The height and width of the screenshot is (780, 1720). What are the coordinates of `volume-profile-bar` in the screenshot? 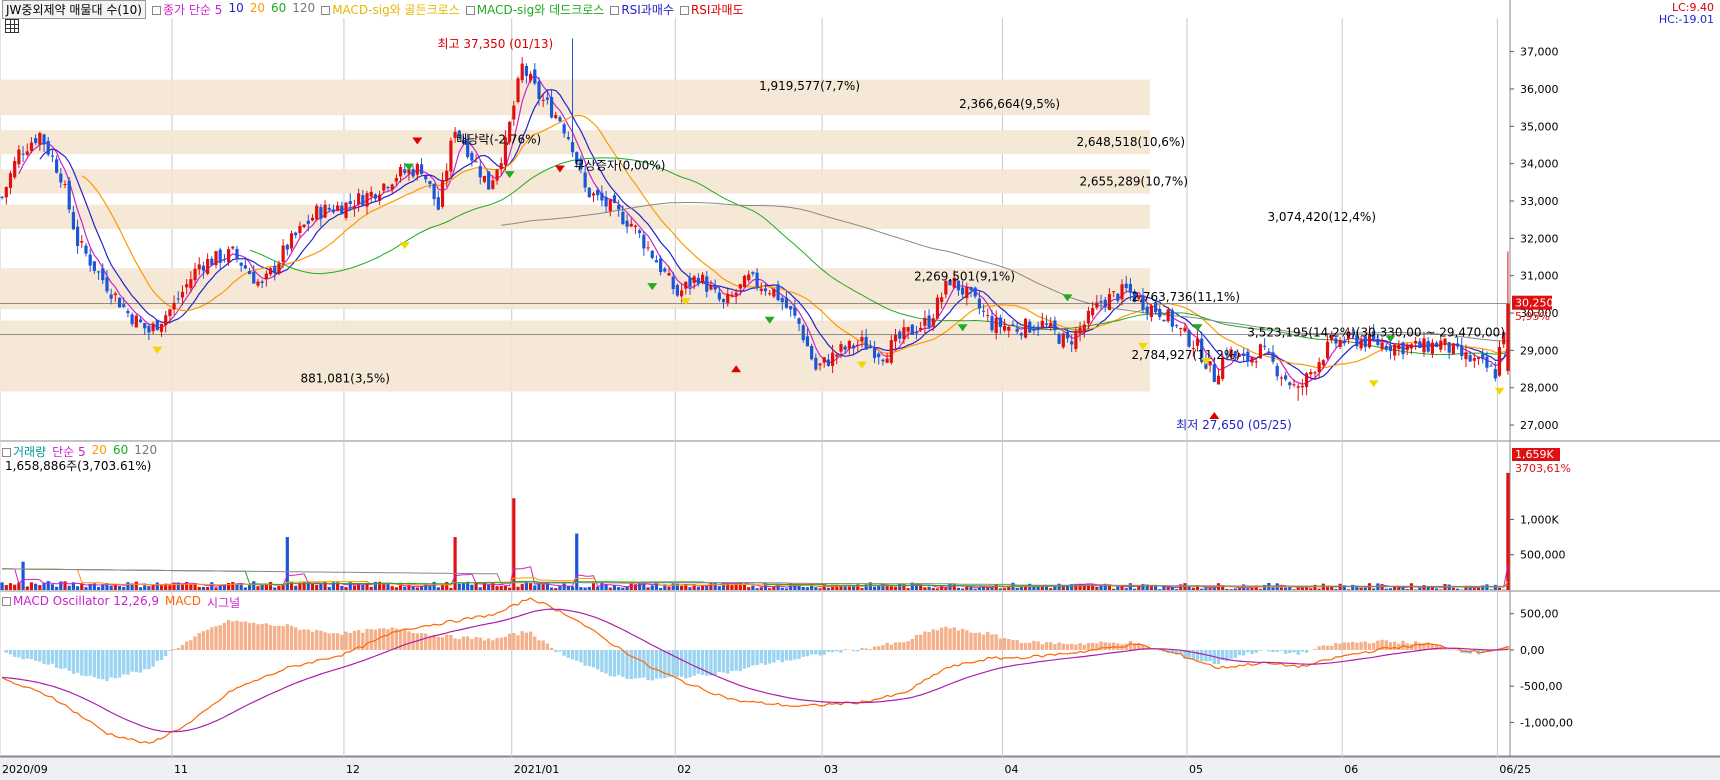 It's located at (575, 142).